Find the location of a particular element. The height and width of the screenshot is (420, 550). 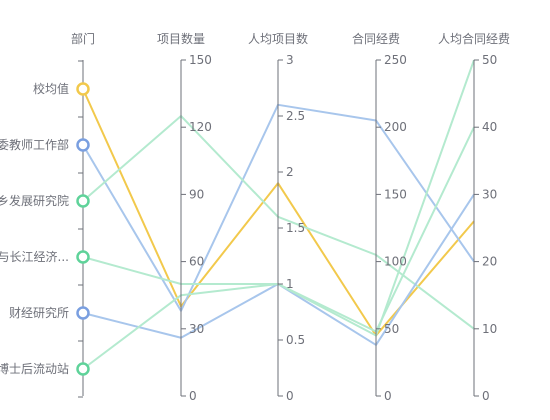

category-markers is located at coordinates (83, 229).